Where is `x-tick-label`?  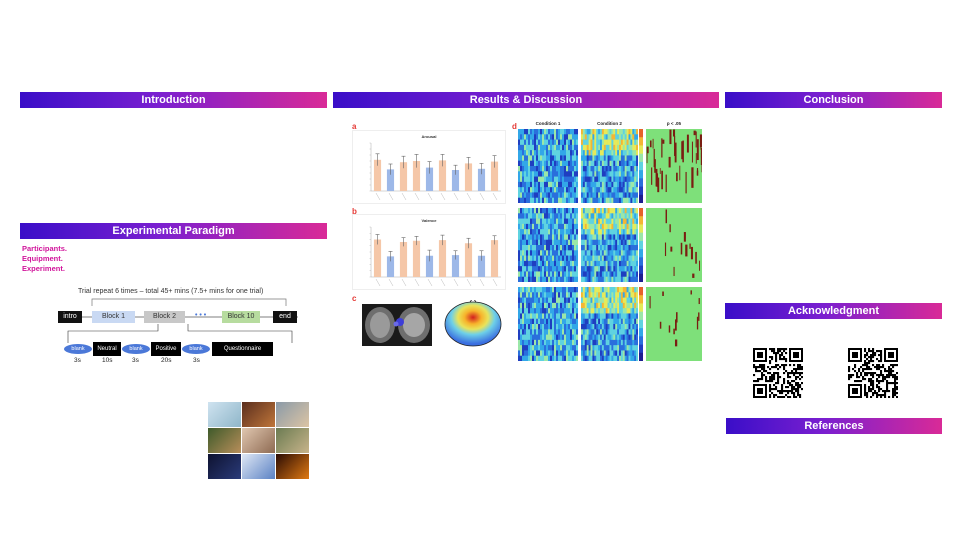
x-tick-label is located at coordinates (482, 196).